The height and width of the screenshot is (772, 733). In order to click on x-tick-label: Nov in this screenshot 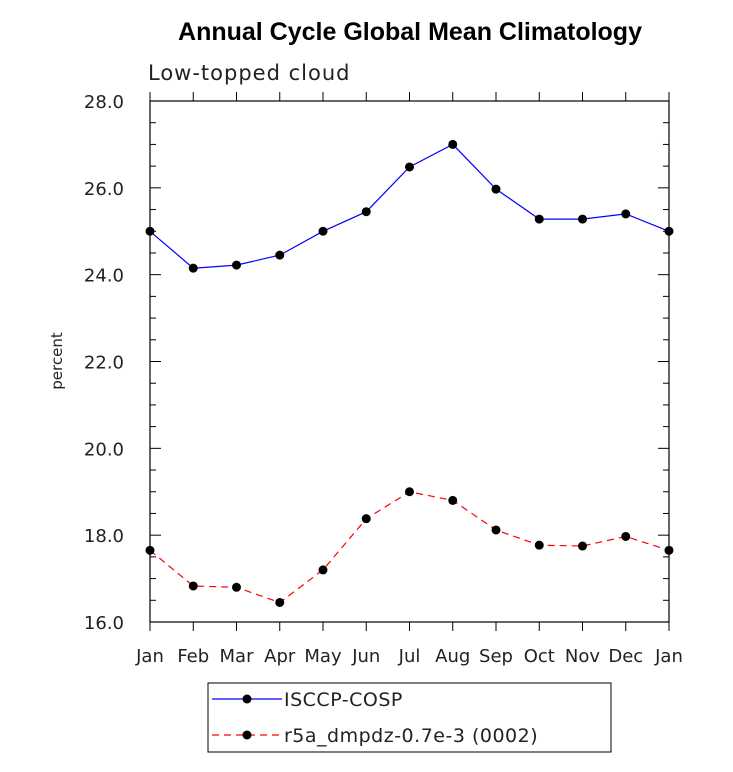, I will do `click(582, 656)`.